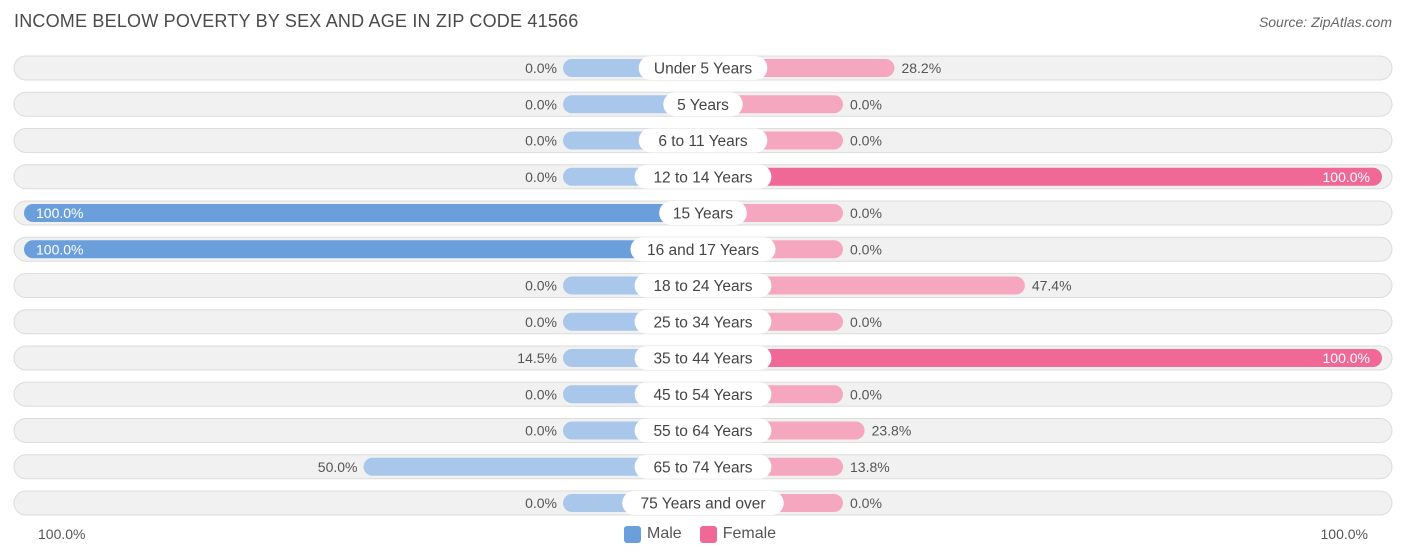 The image size is (1406, 559). I want to click on category-label: 65 to 74 Years, so click(702, 467).